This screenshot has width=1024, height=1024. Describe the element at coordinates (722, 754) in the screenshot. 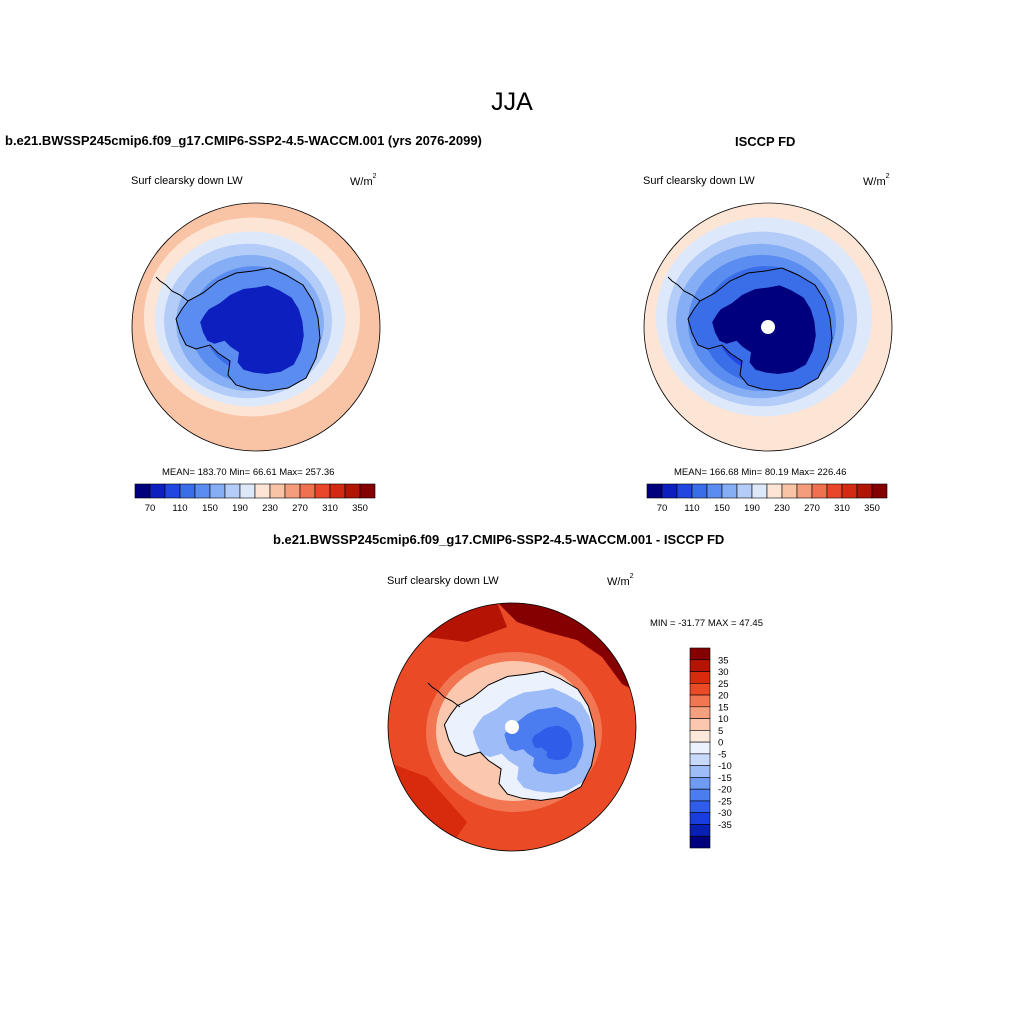

I see `colorbar-label-8: -5` at that location.